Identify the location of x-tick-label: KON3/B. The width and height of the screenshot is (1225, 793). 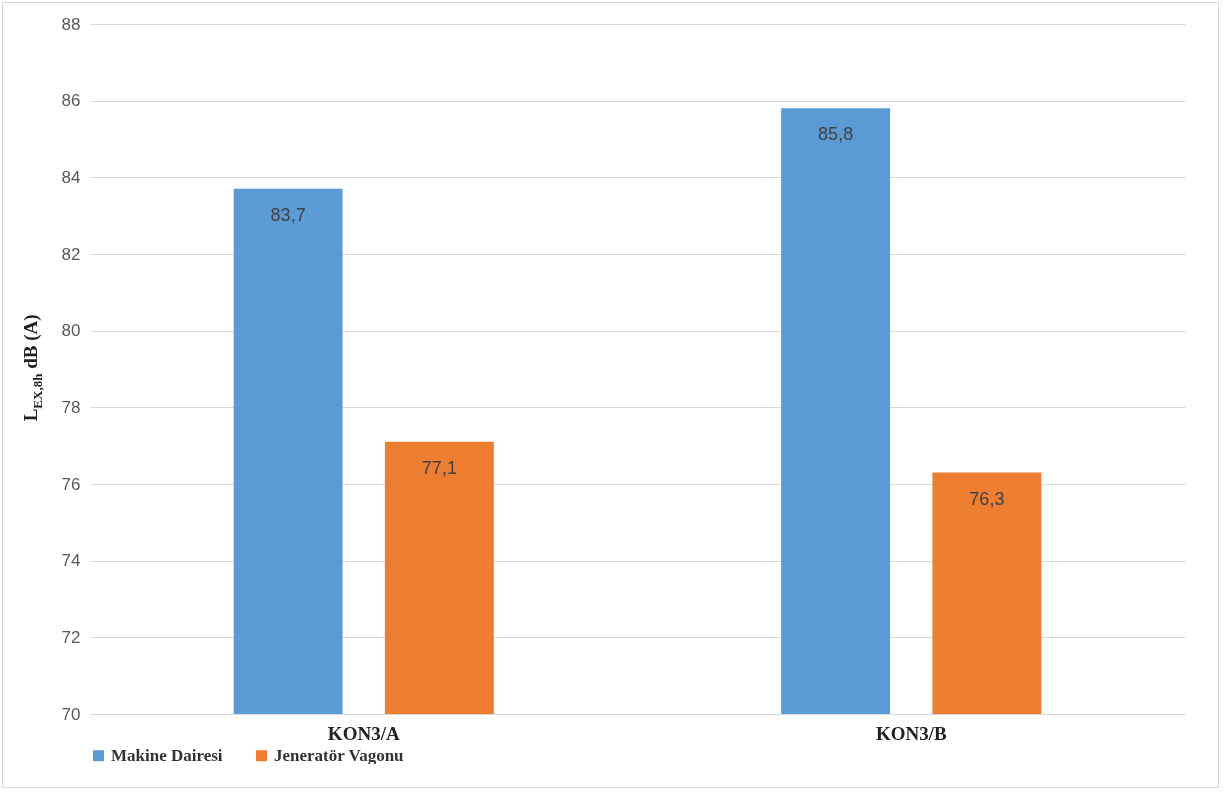
(911, 733).